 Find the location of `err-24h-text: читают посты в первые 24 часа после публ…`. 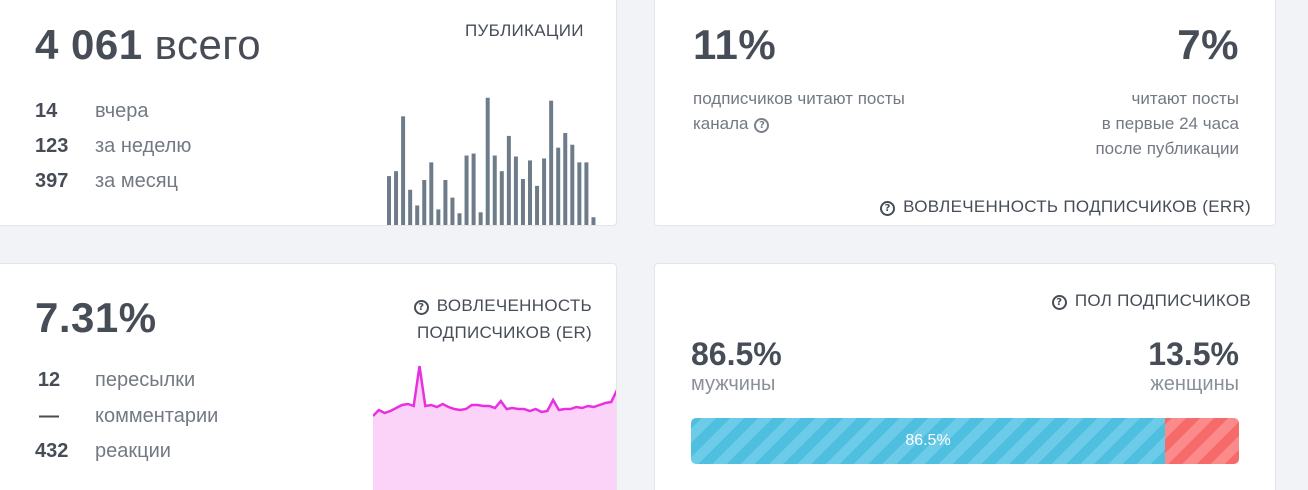

err-24h-text: читают посты в первые 24 часа после публ… is located at coordinates (1167, 123).